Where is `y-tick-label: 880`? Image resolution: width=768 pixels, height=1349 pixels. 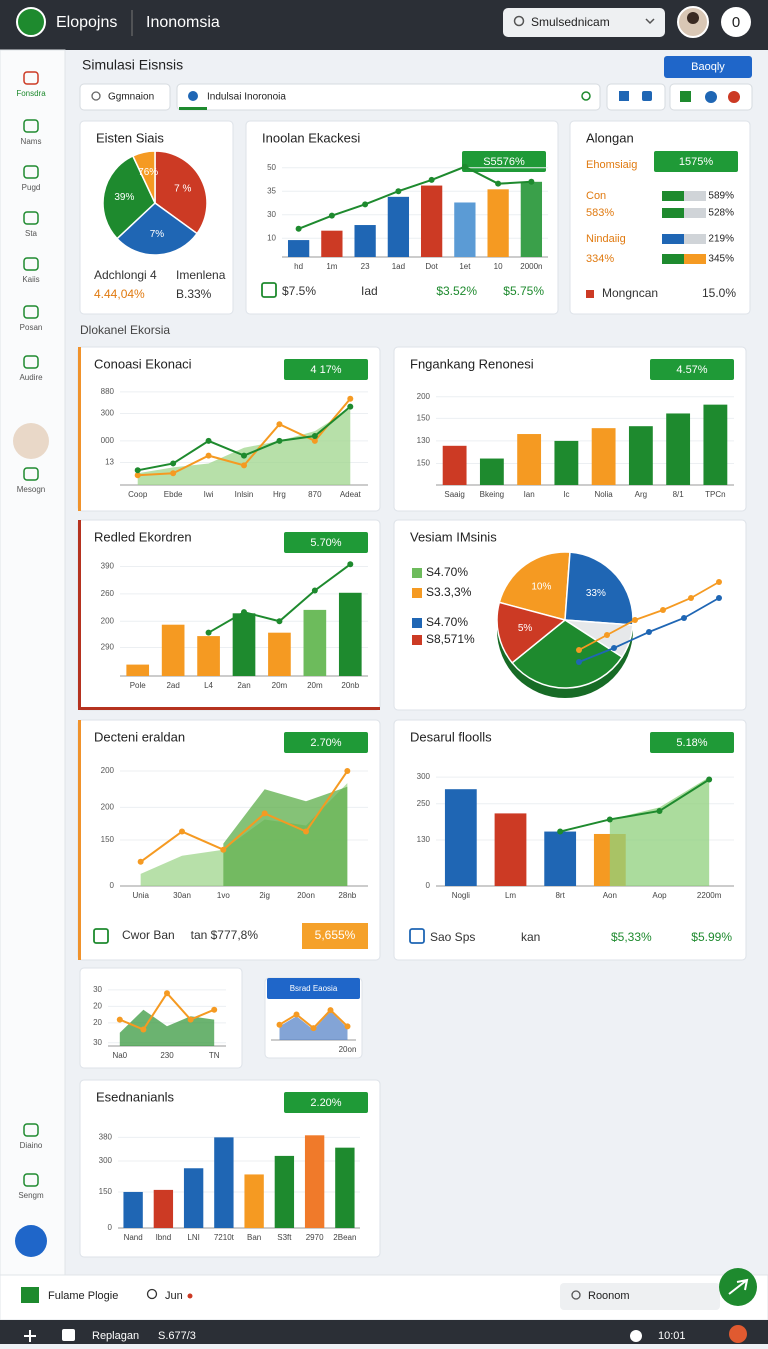
y-tick-label: 880 is located at coordinates (108, 391).